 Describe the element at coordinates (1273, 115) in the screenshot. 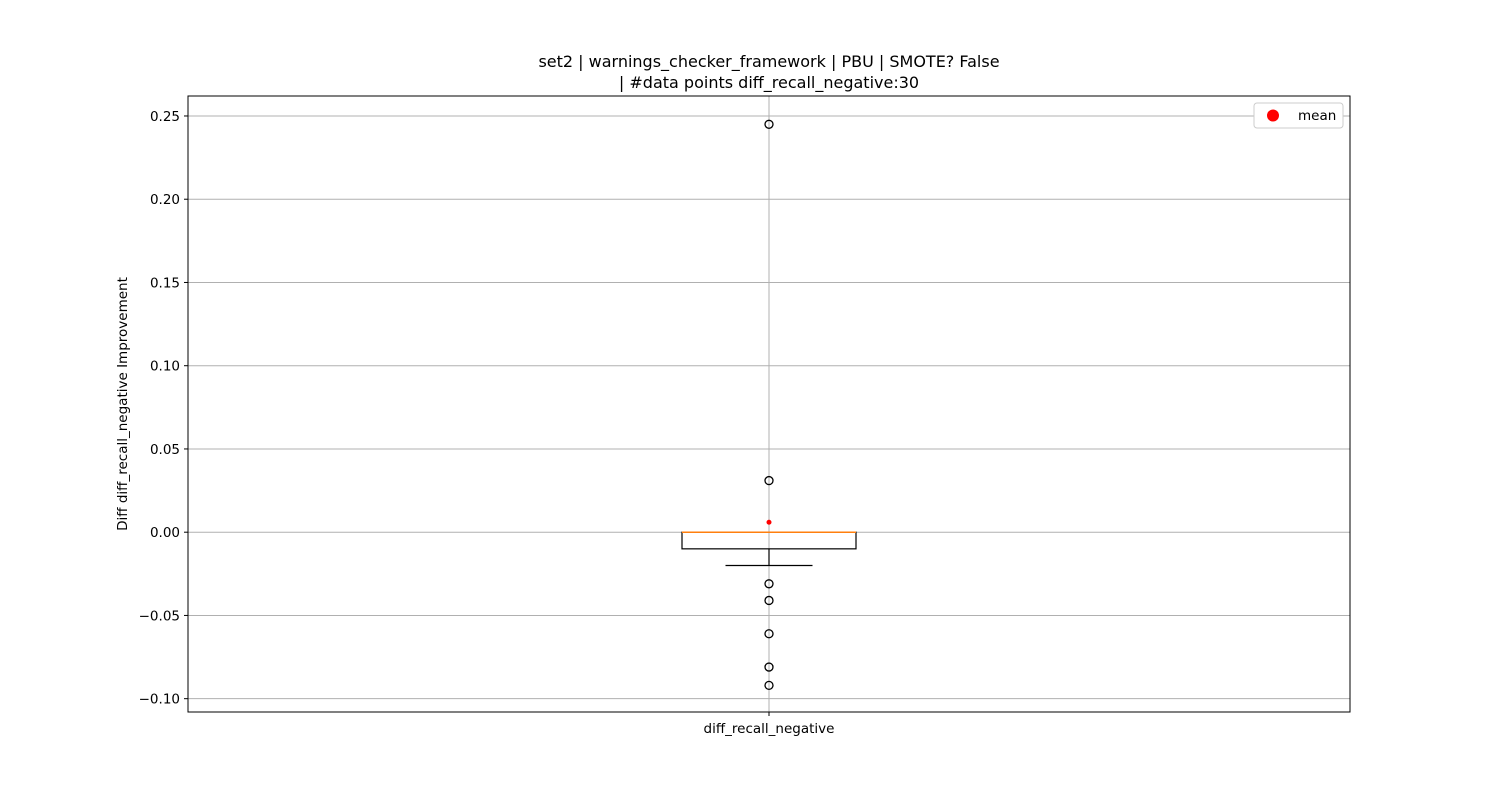

I see `legend-mean-marker` at that location.